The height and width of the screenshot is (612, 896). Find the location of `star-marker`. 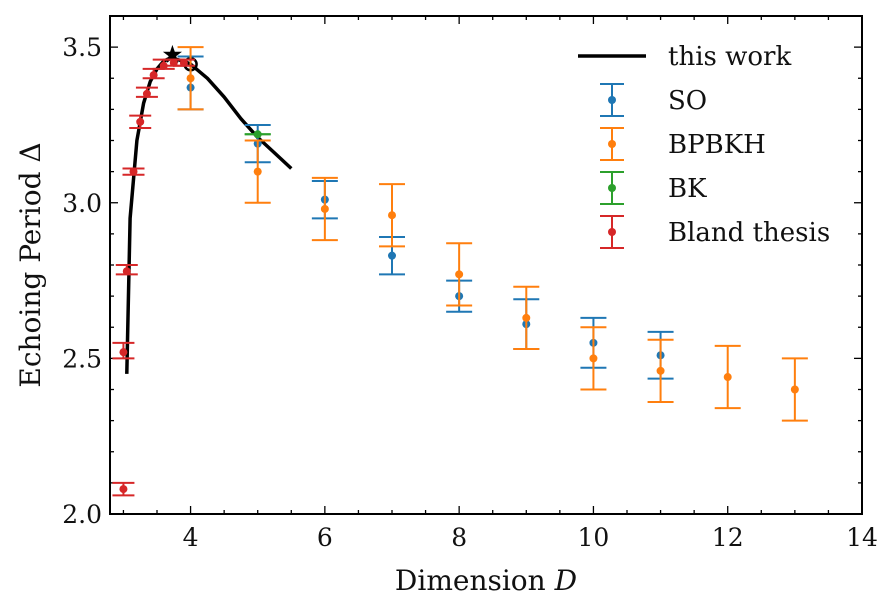

star-marker is located at coordinates (172, 53).